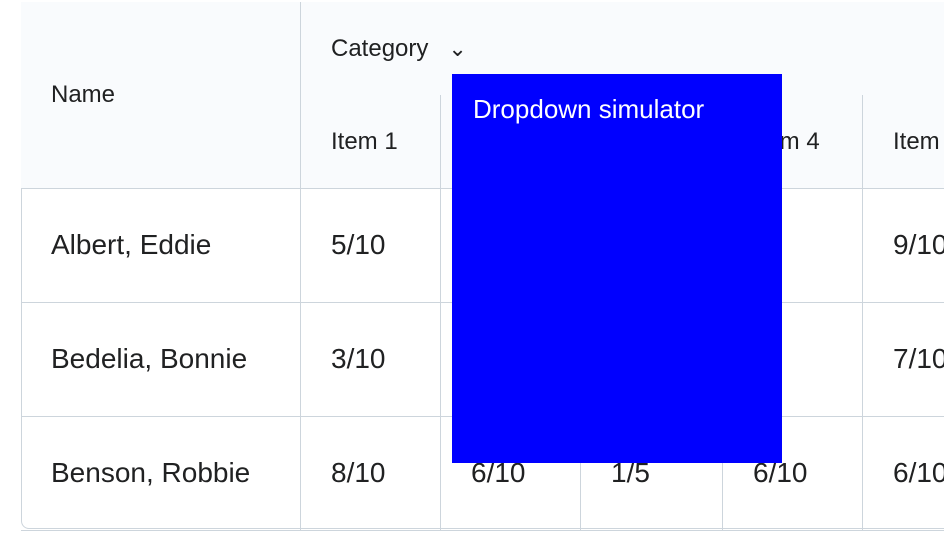 The image size is (944, 552). Describe the element at coordinates (151, 472) in the screenshot. I see `student-name-text: Benson, Robbie` at that location.